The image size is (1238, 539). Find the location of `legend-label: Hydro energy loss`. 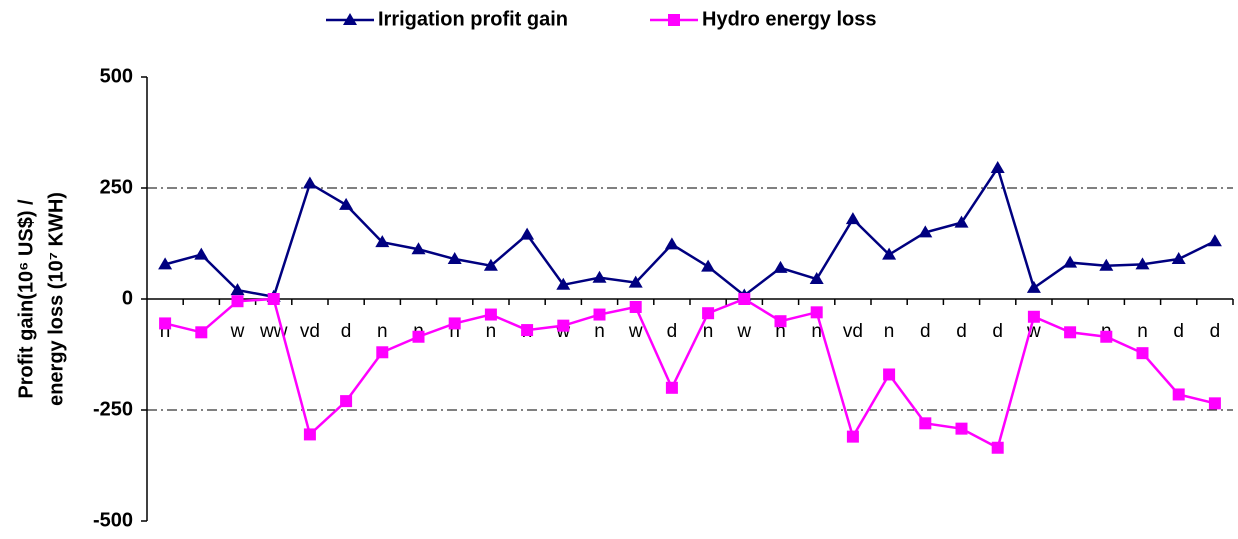

legend-label: Hydro energy loss is located at coordinates (789, 19).